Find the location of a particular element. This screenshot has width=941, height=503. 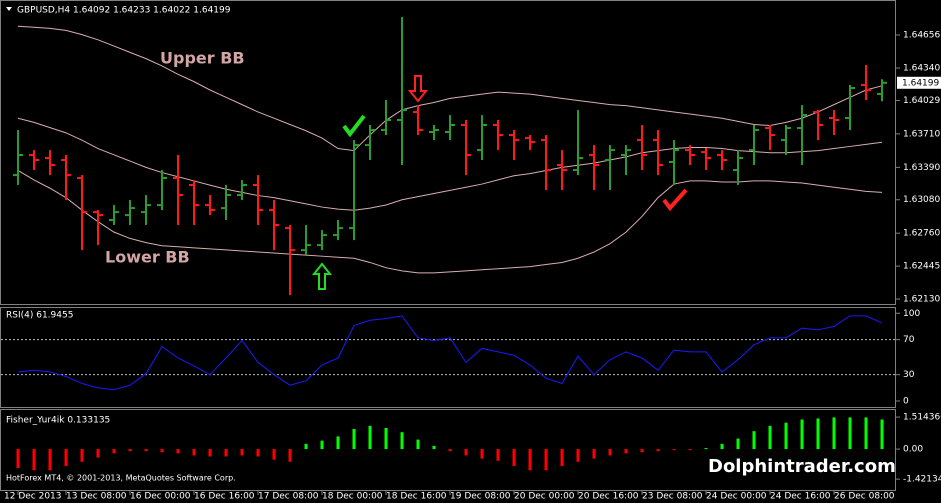

y-tick-label: 1.64029 is located at coordinates (921, 101).